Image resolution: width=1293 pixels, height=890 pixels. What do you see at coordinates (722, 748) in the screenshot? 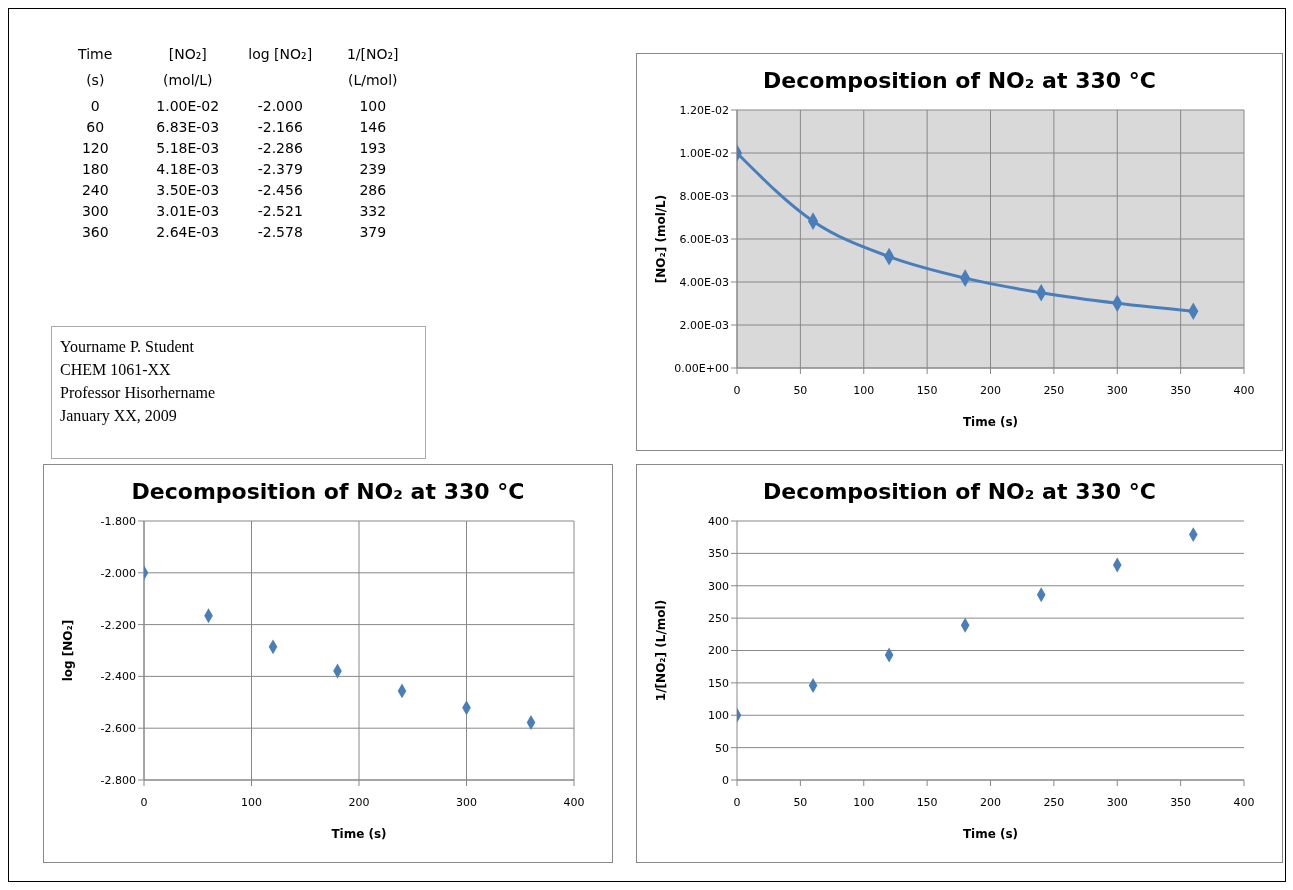
I see `y-tick-label: 50` at bounding box center [722, 748].